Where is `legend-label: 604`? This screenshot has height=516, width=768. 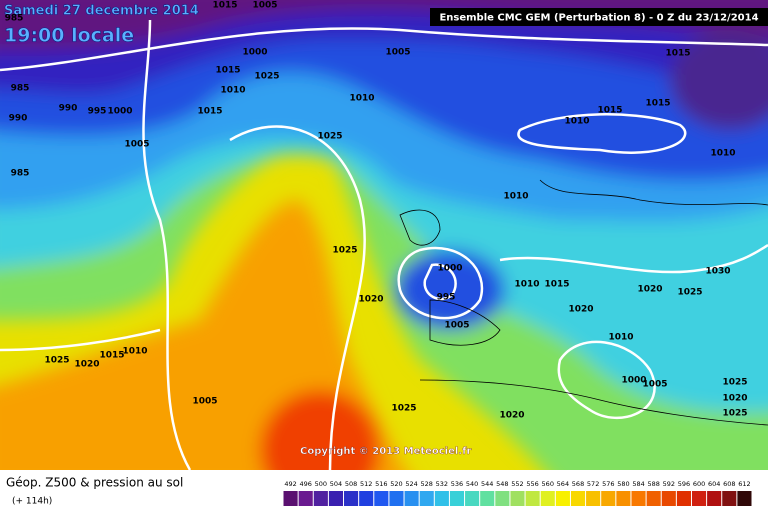 legend-label: 604 is located at coordinates (714, 484).